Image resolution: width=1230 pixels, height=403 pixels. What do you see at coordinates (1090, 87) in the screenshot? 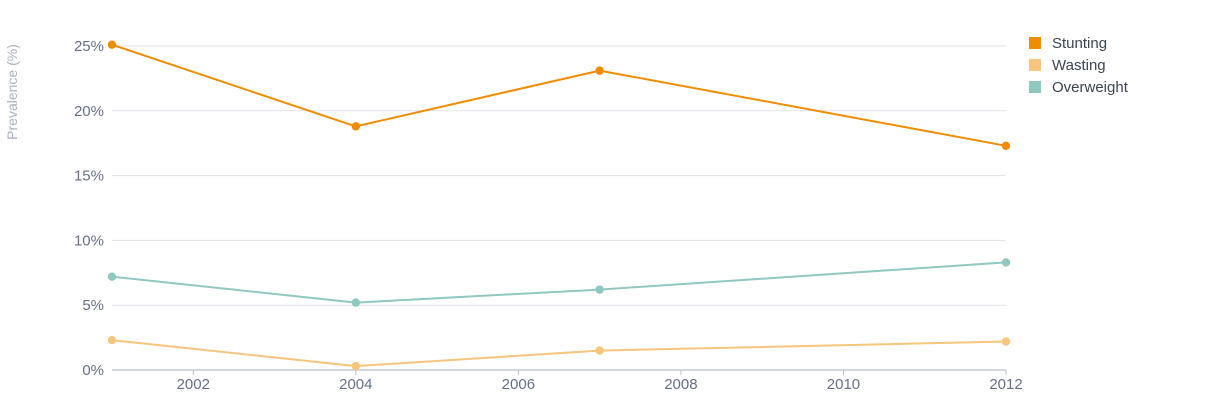
I see `legend-label: Overweight` at bounding box center [1090, 87].